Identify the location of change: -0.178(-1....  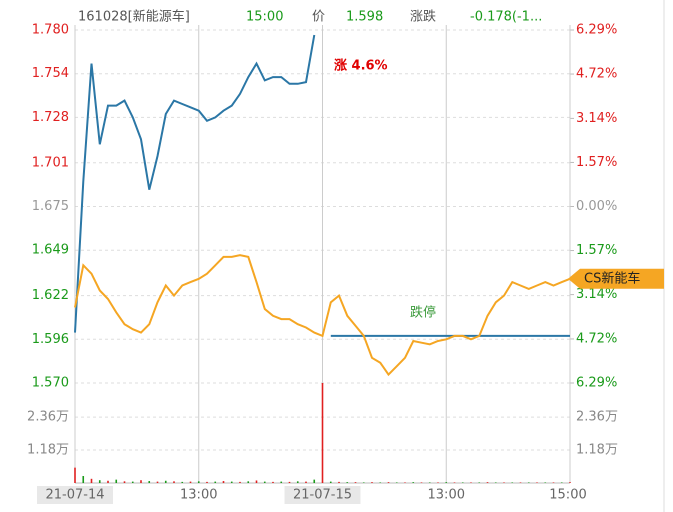
(506, 17).